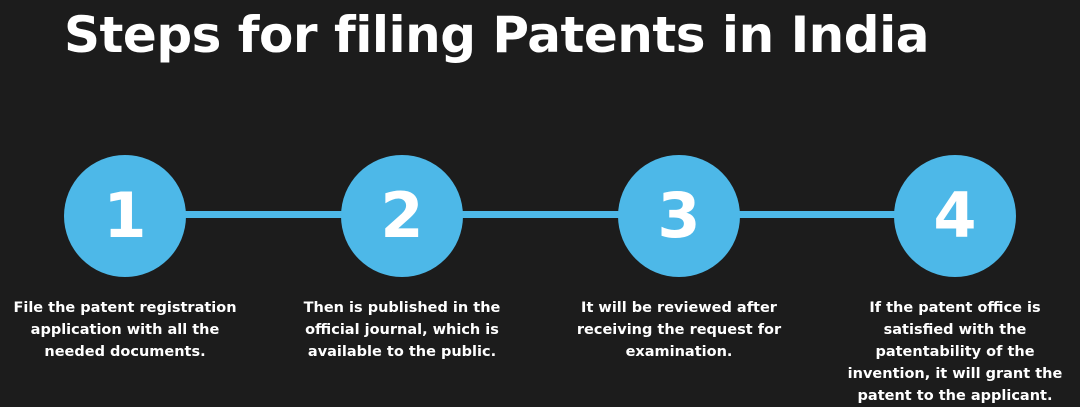  I want to click on step-2-number: 2, so click(401, 216).